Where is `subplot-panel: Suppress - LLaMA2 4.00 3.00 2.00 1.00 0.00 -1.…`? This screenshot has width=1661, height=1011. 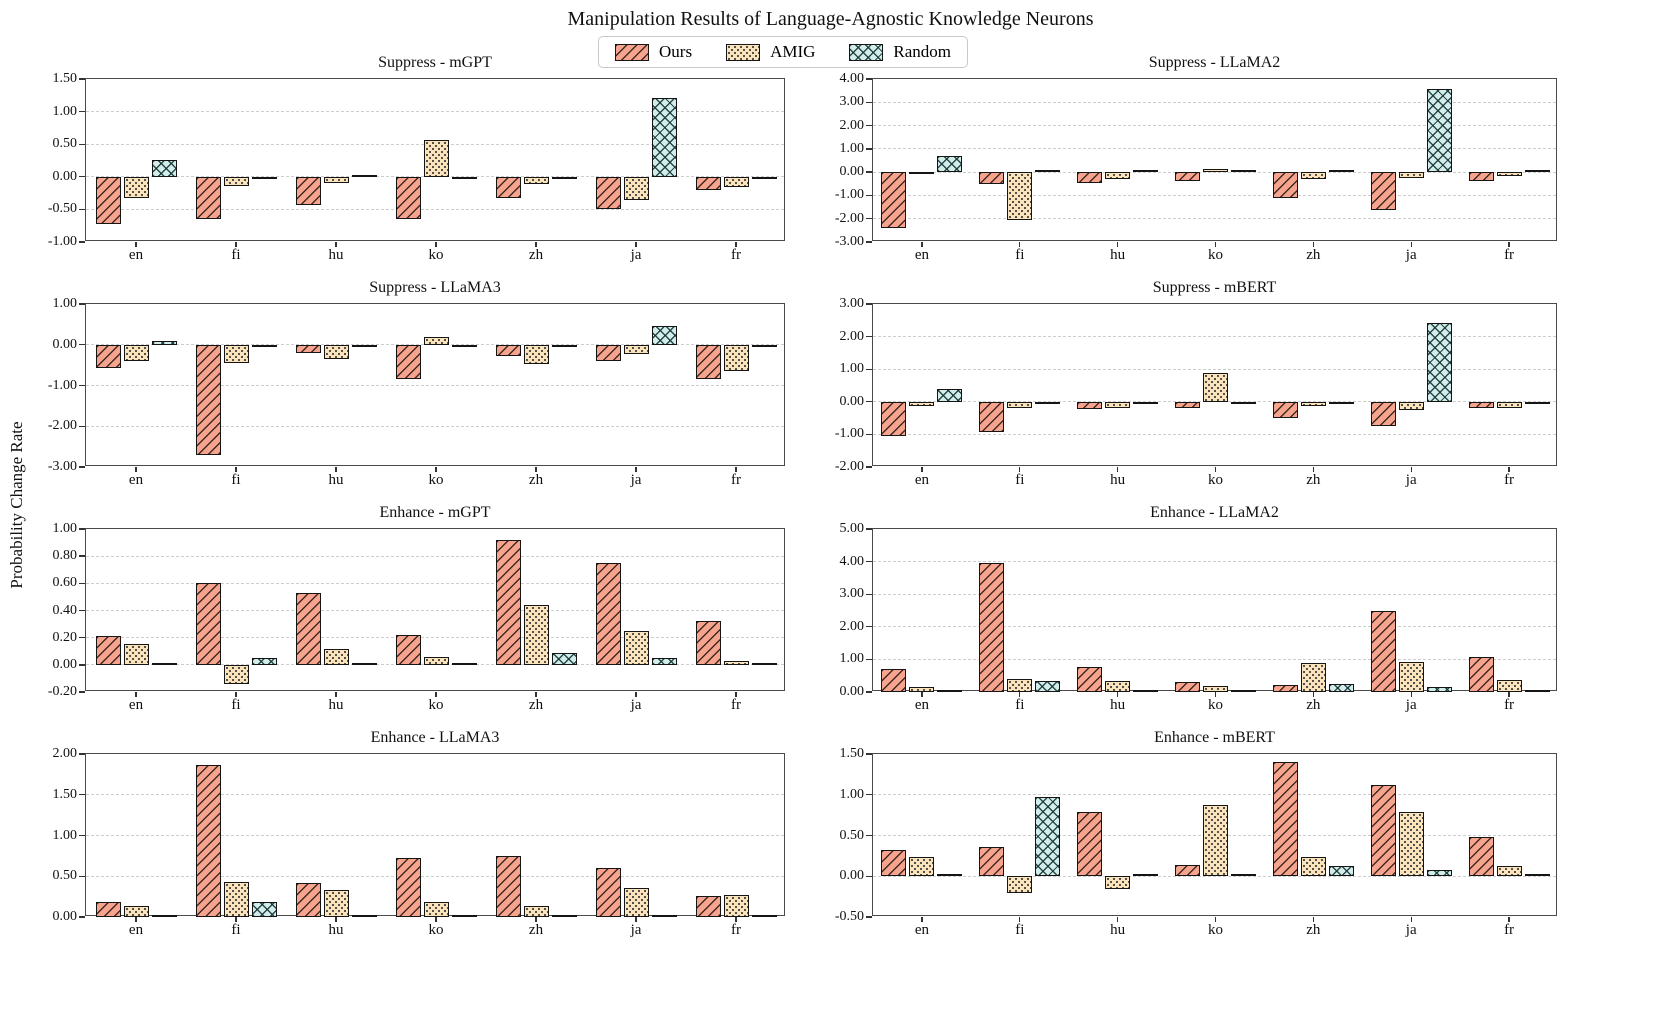 subplot-panel: Suppress - LLaMA2 4.00 3.00 2.00 1.00 0.00 -1.… is located at coordinates (1196, 158).